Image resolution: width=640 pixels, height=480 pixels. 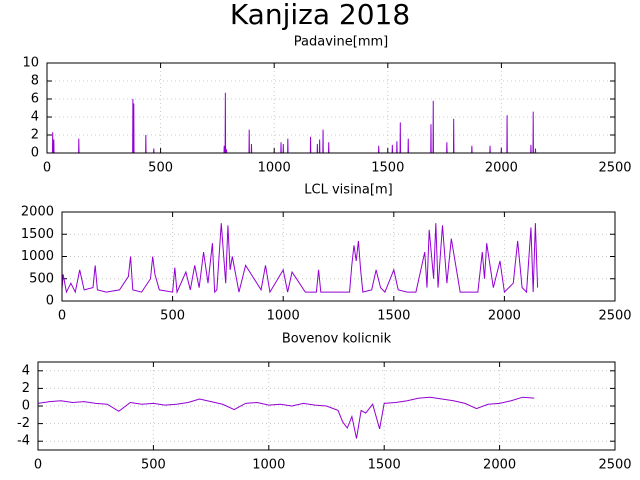 What do you see at coordinates (341, 42) in the screenshot?
I see `subplot-title: Padavine[mm]` at bounding box center [341, 42].